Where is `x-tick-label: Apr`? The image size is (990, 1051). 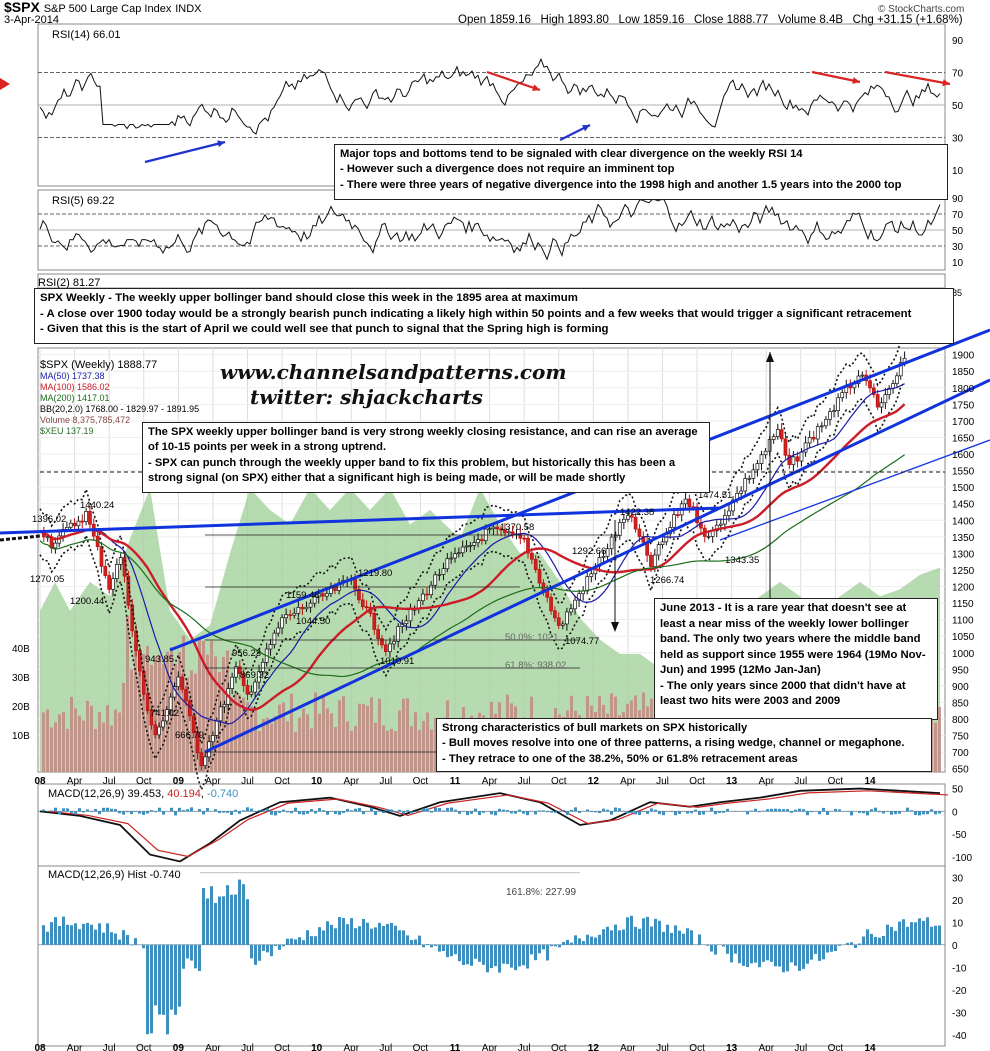
x-tick-label: Apr is located at coordinates (628, 781).